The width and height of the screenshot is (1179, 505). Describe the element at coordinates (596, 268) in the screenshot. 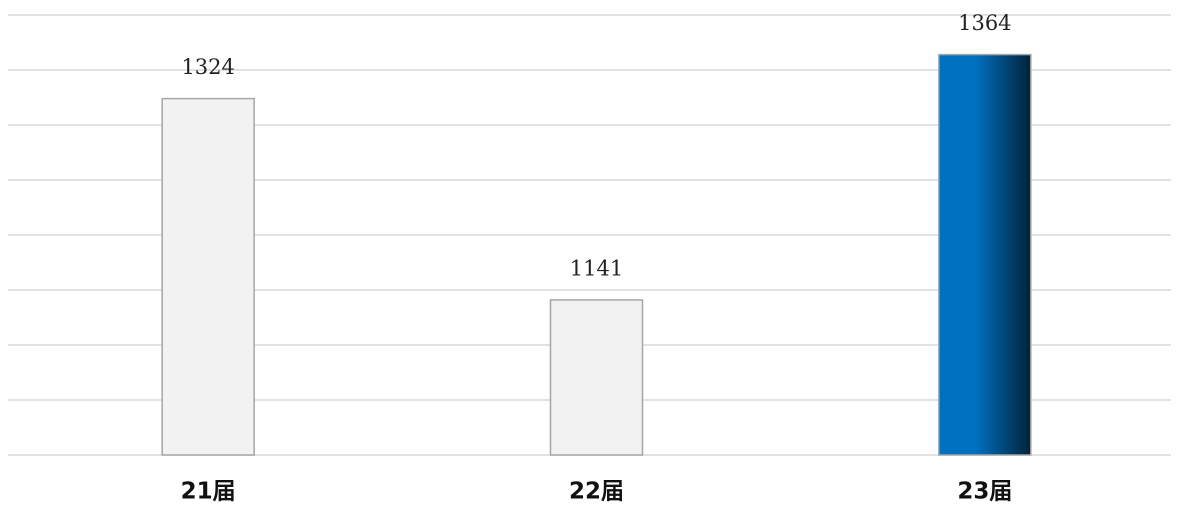

I see `value-label: 1141` at that location.